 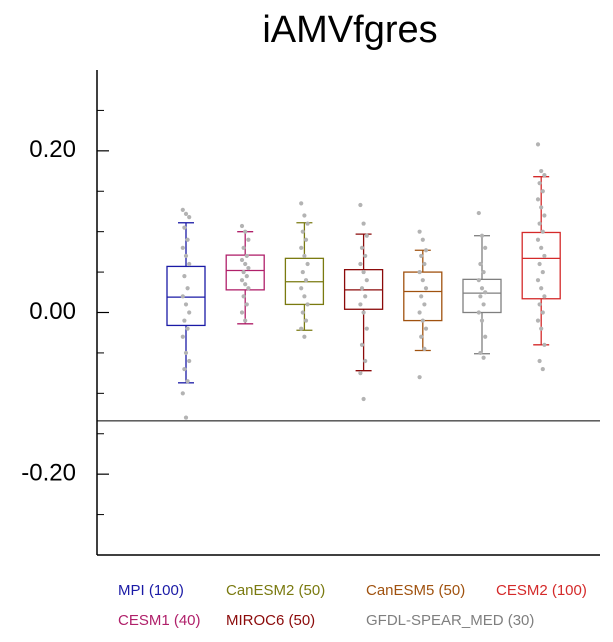 What do you see at coordinates (52, 311) in the screenshot?
I see `y-tick-label: 0.00` at bounding box center [52, 311].